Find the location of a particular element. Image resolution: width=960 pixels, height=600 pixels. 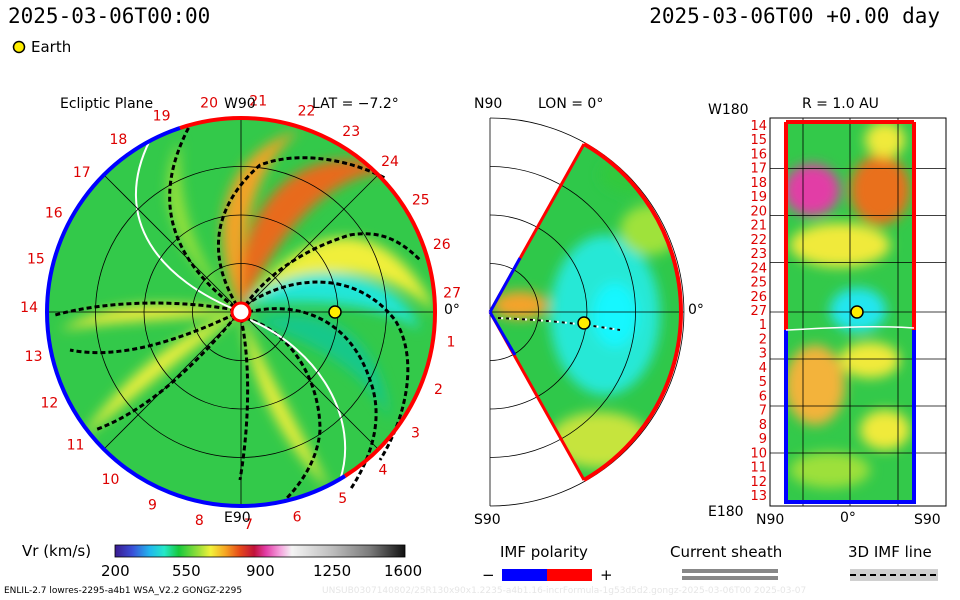

cr-label-1: 1 is located at coordinates (450, 343).